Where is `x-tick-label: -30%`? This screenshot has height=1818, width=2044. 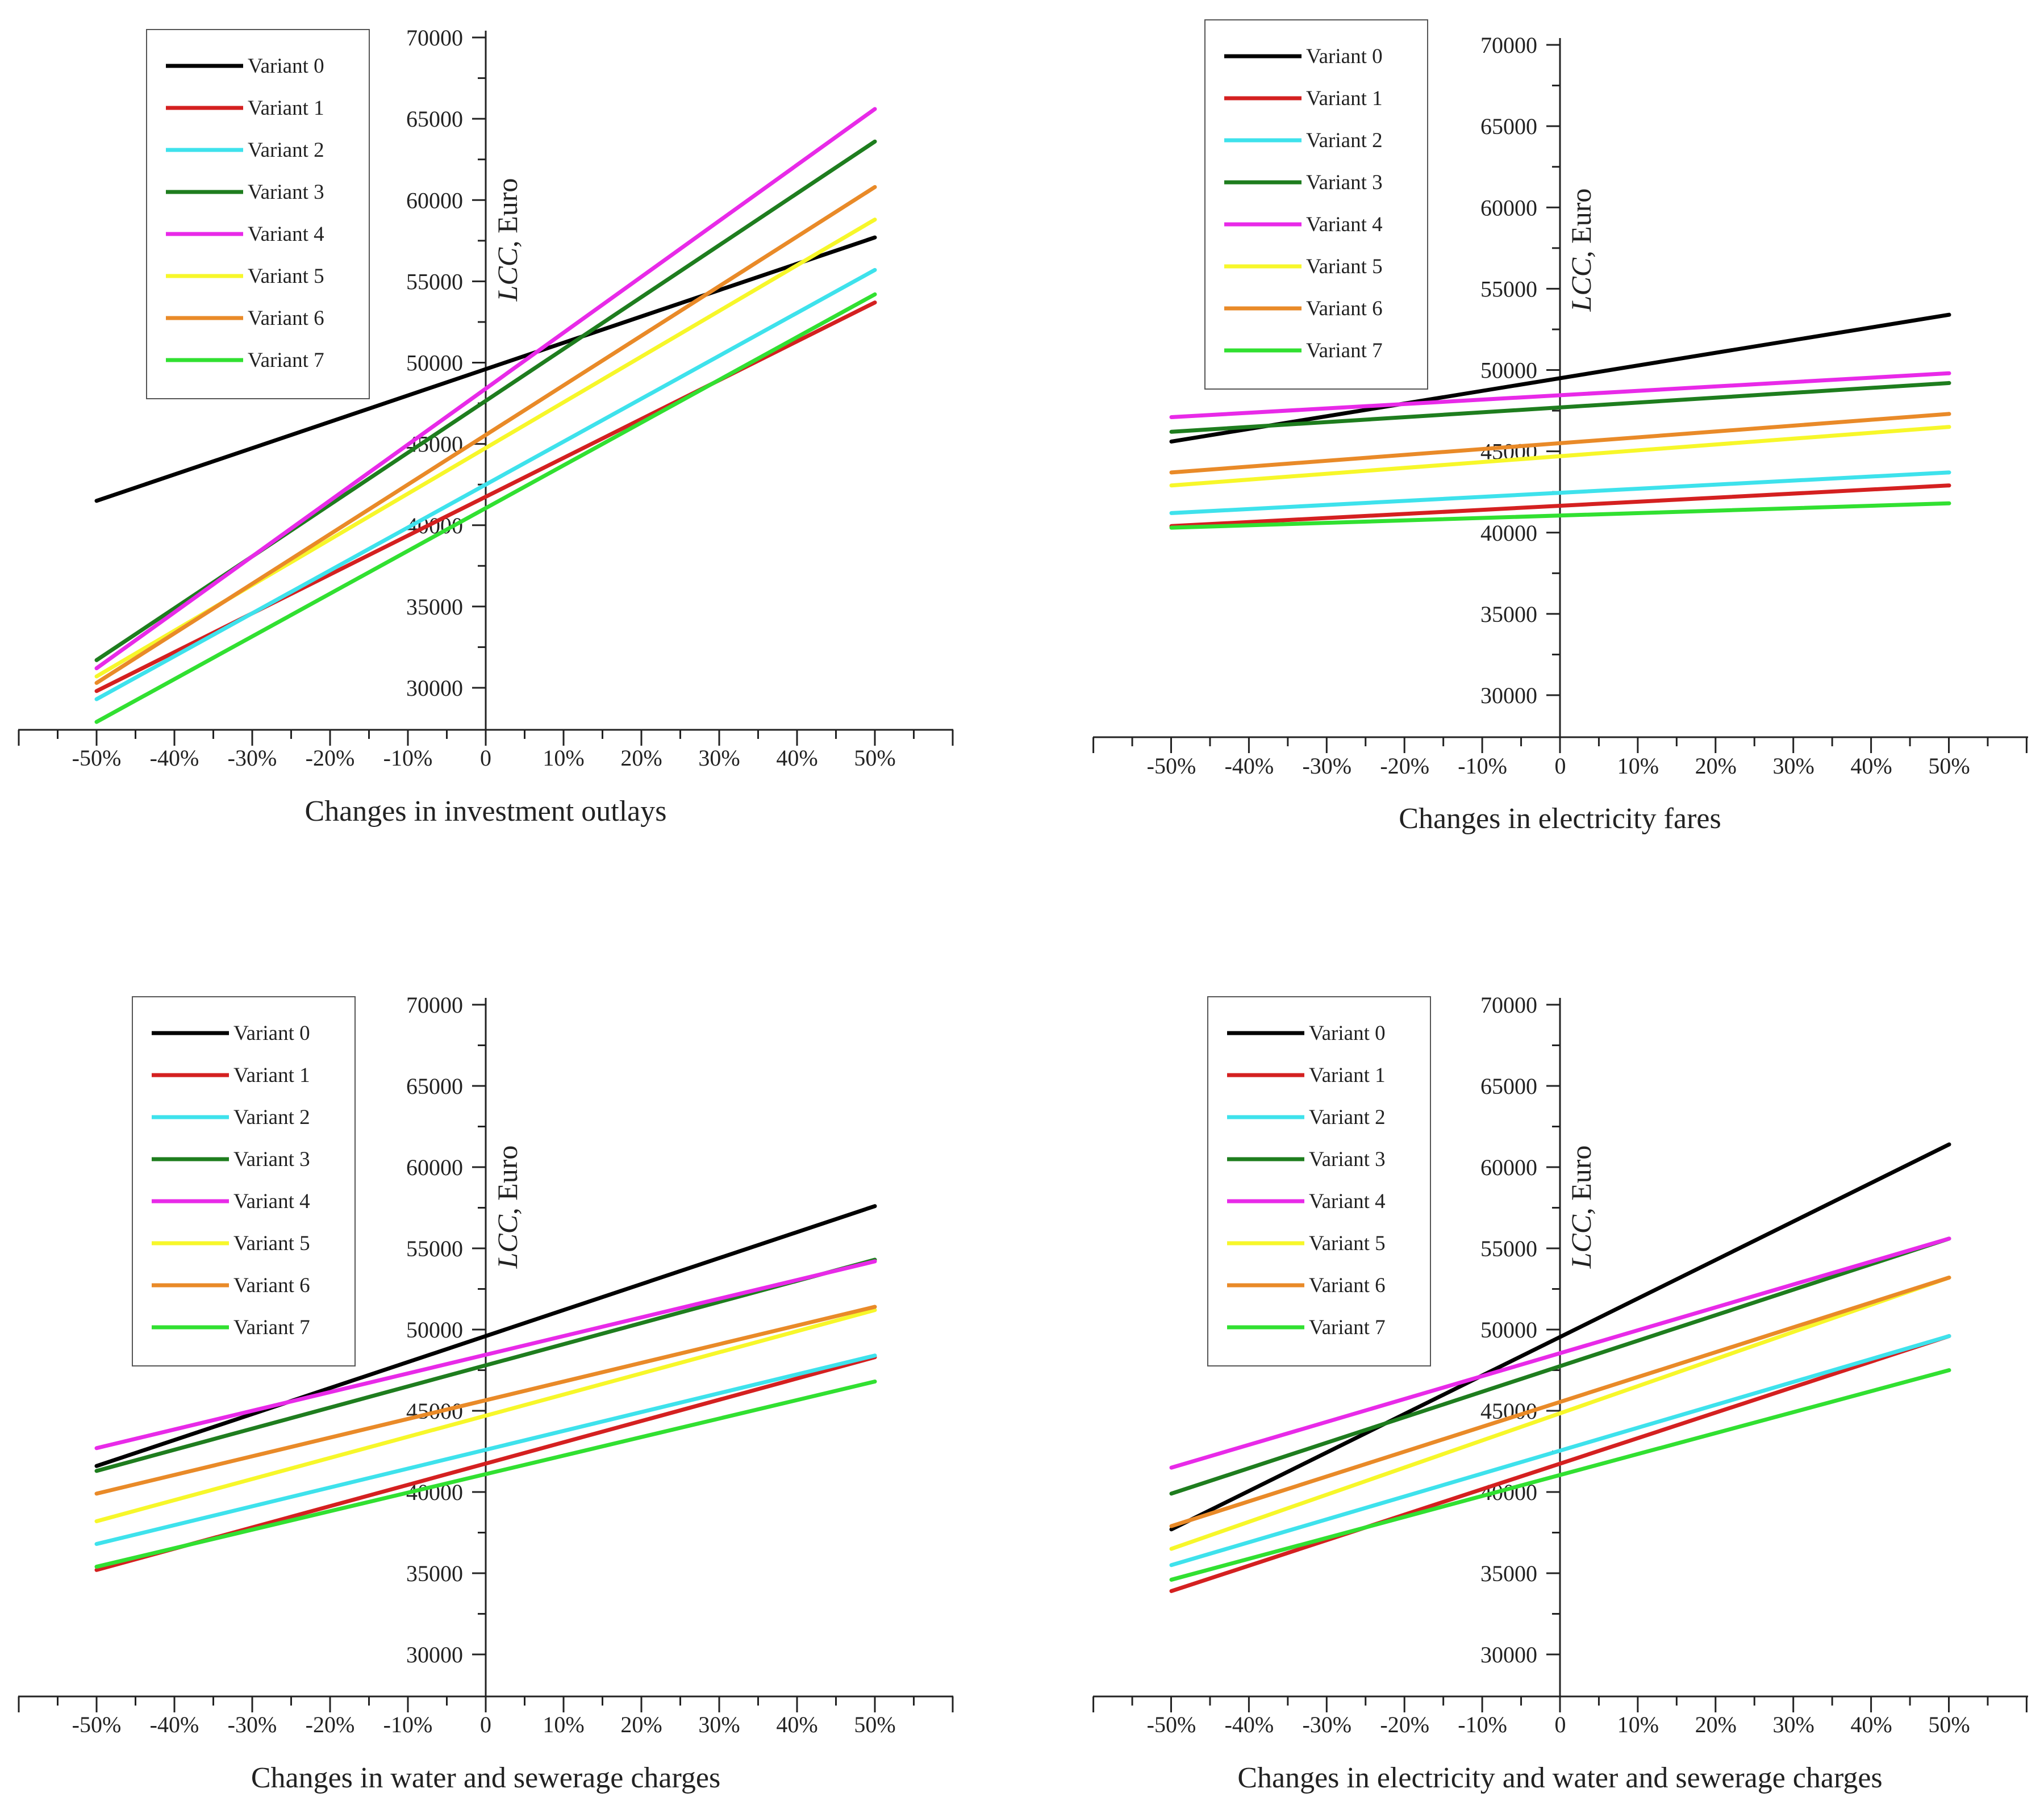 x-tick-label: -30% is located at coordinates (252, 1724).